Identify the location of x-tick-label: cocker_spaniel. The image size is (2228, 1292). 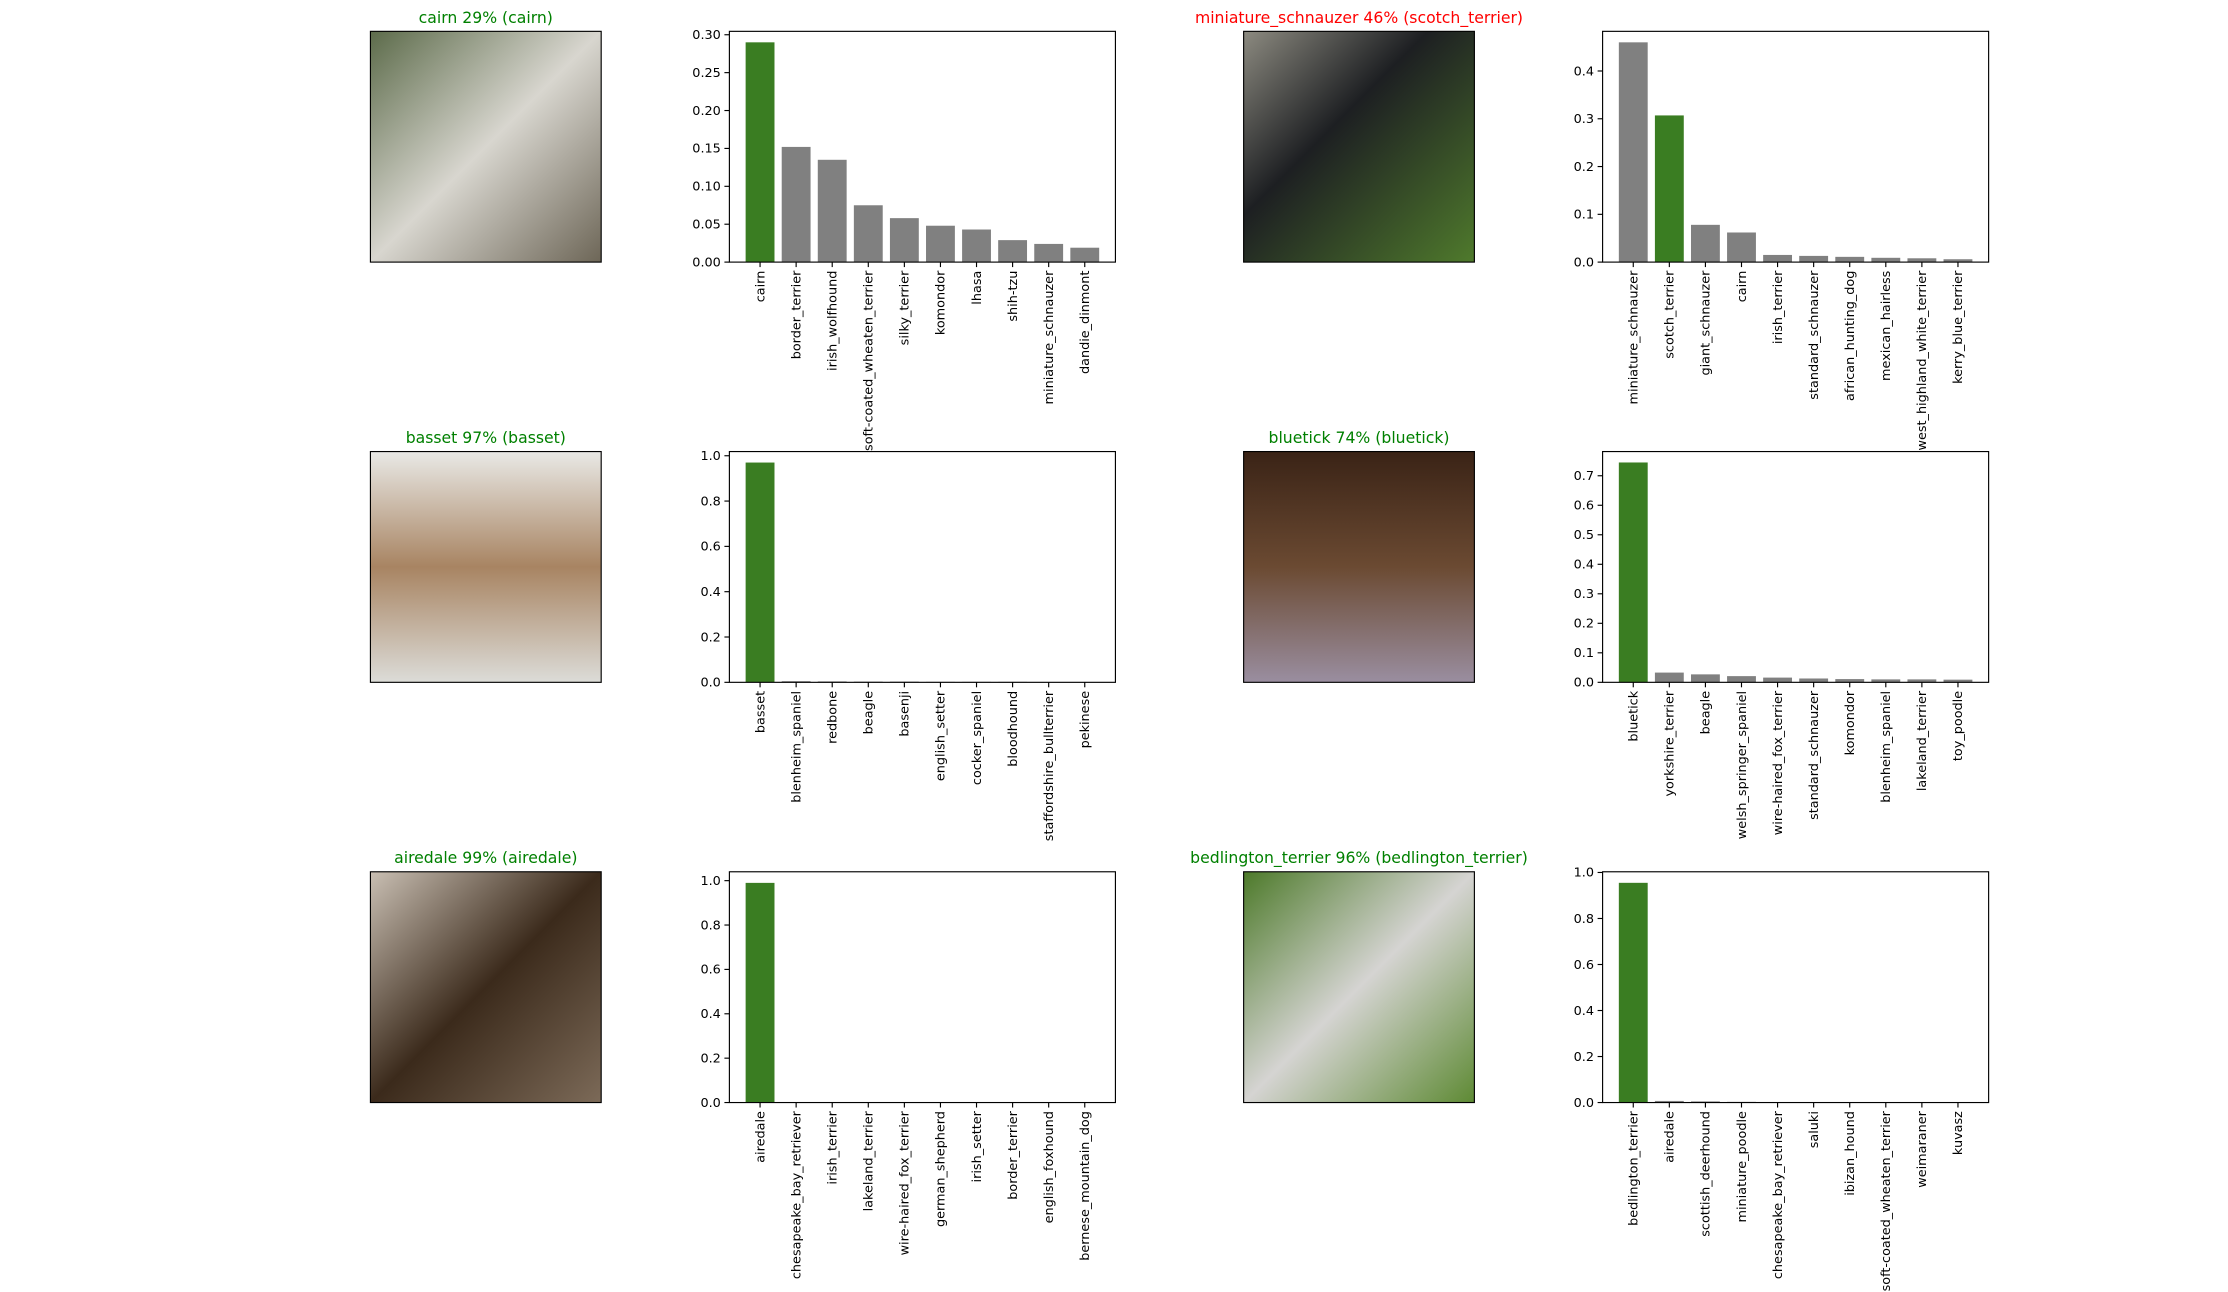
(977, 738).